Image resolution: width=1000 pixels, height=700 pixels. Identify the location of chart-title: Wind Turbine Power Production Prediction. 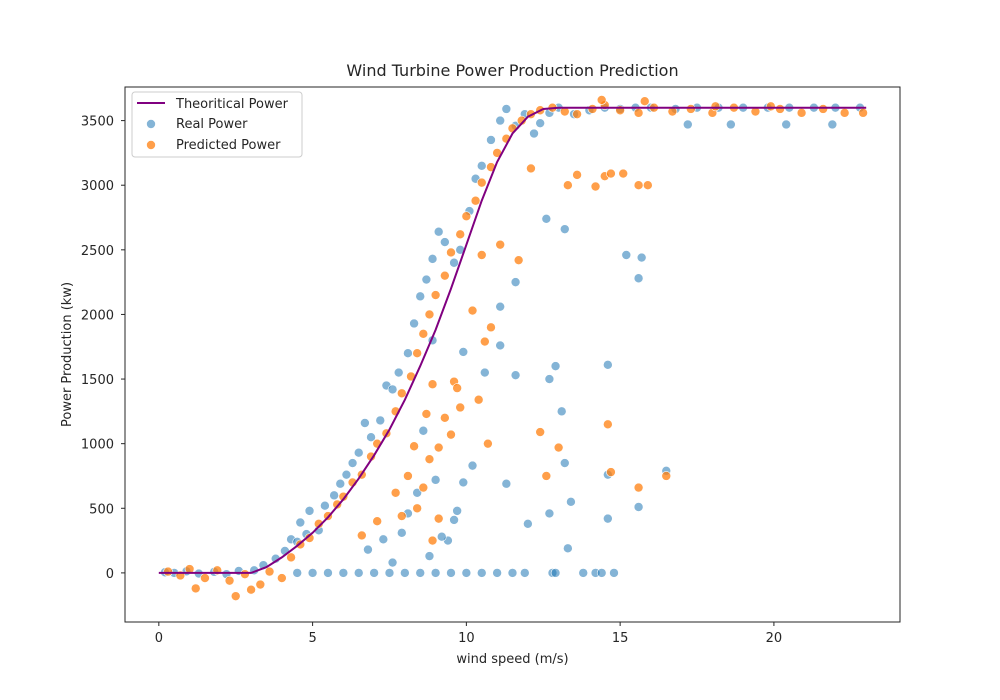
(512, 70).